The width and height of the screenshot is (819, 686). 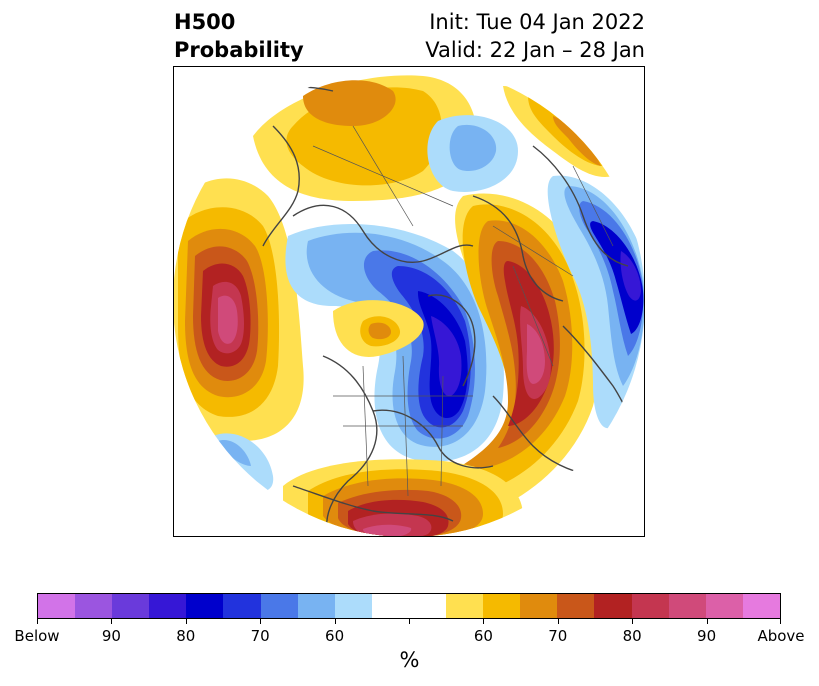 What do you see at coordinates (537, 22) in the screenshot?
I see `init-date: Init: Tue 04 Jan 2022` at bounding box center [537, 22].